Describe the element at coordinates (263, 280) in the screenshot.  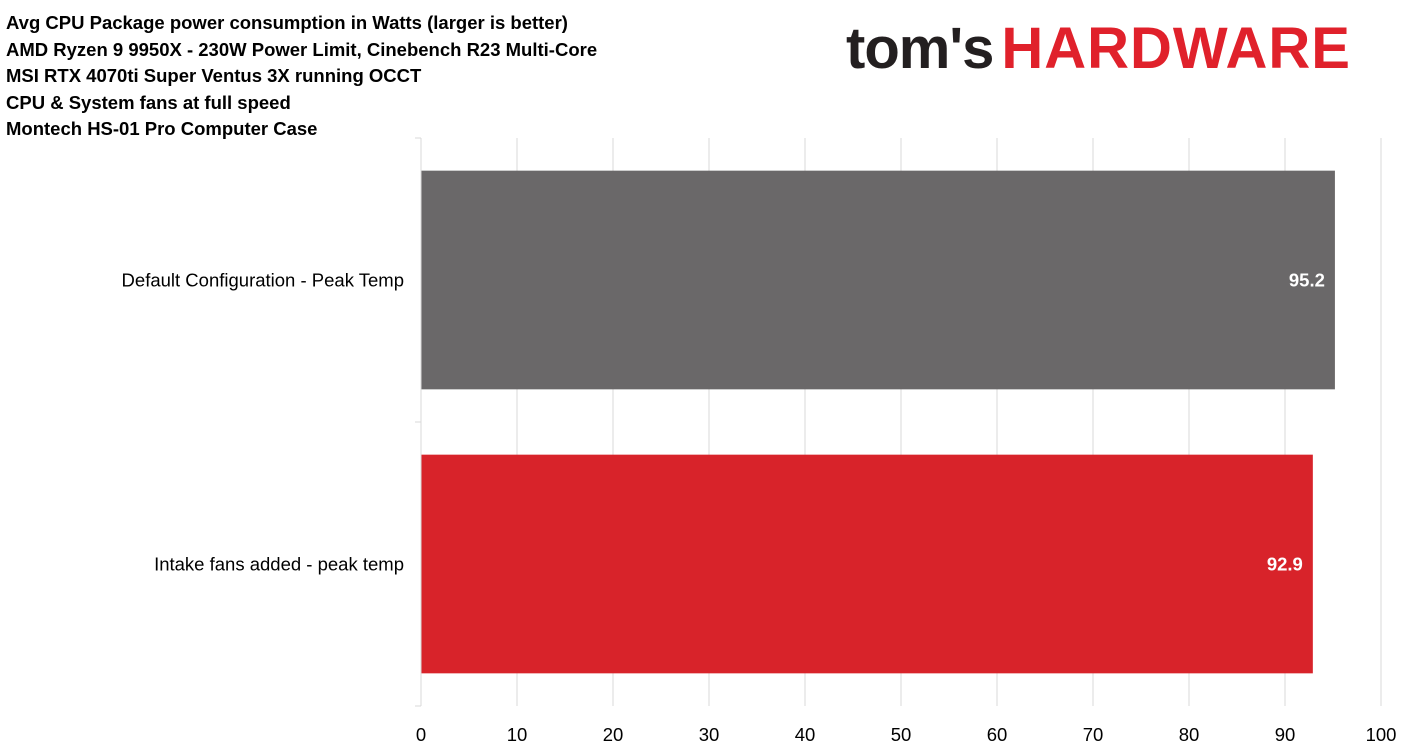
I see `category-label-1: Default Configuration - Peak Temp` at that location.